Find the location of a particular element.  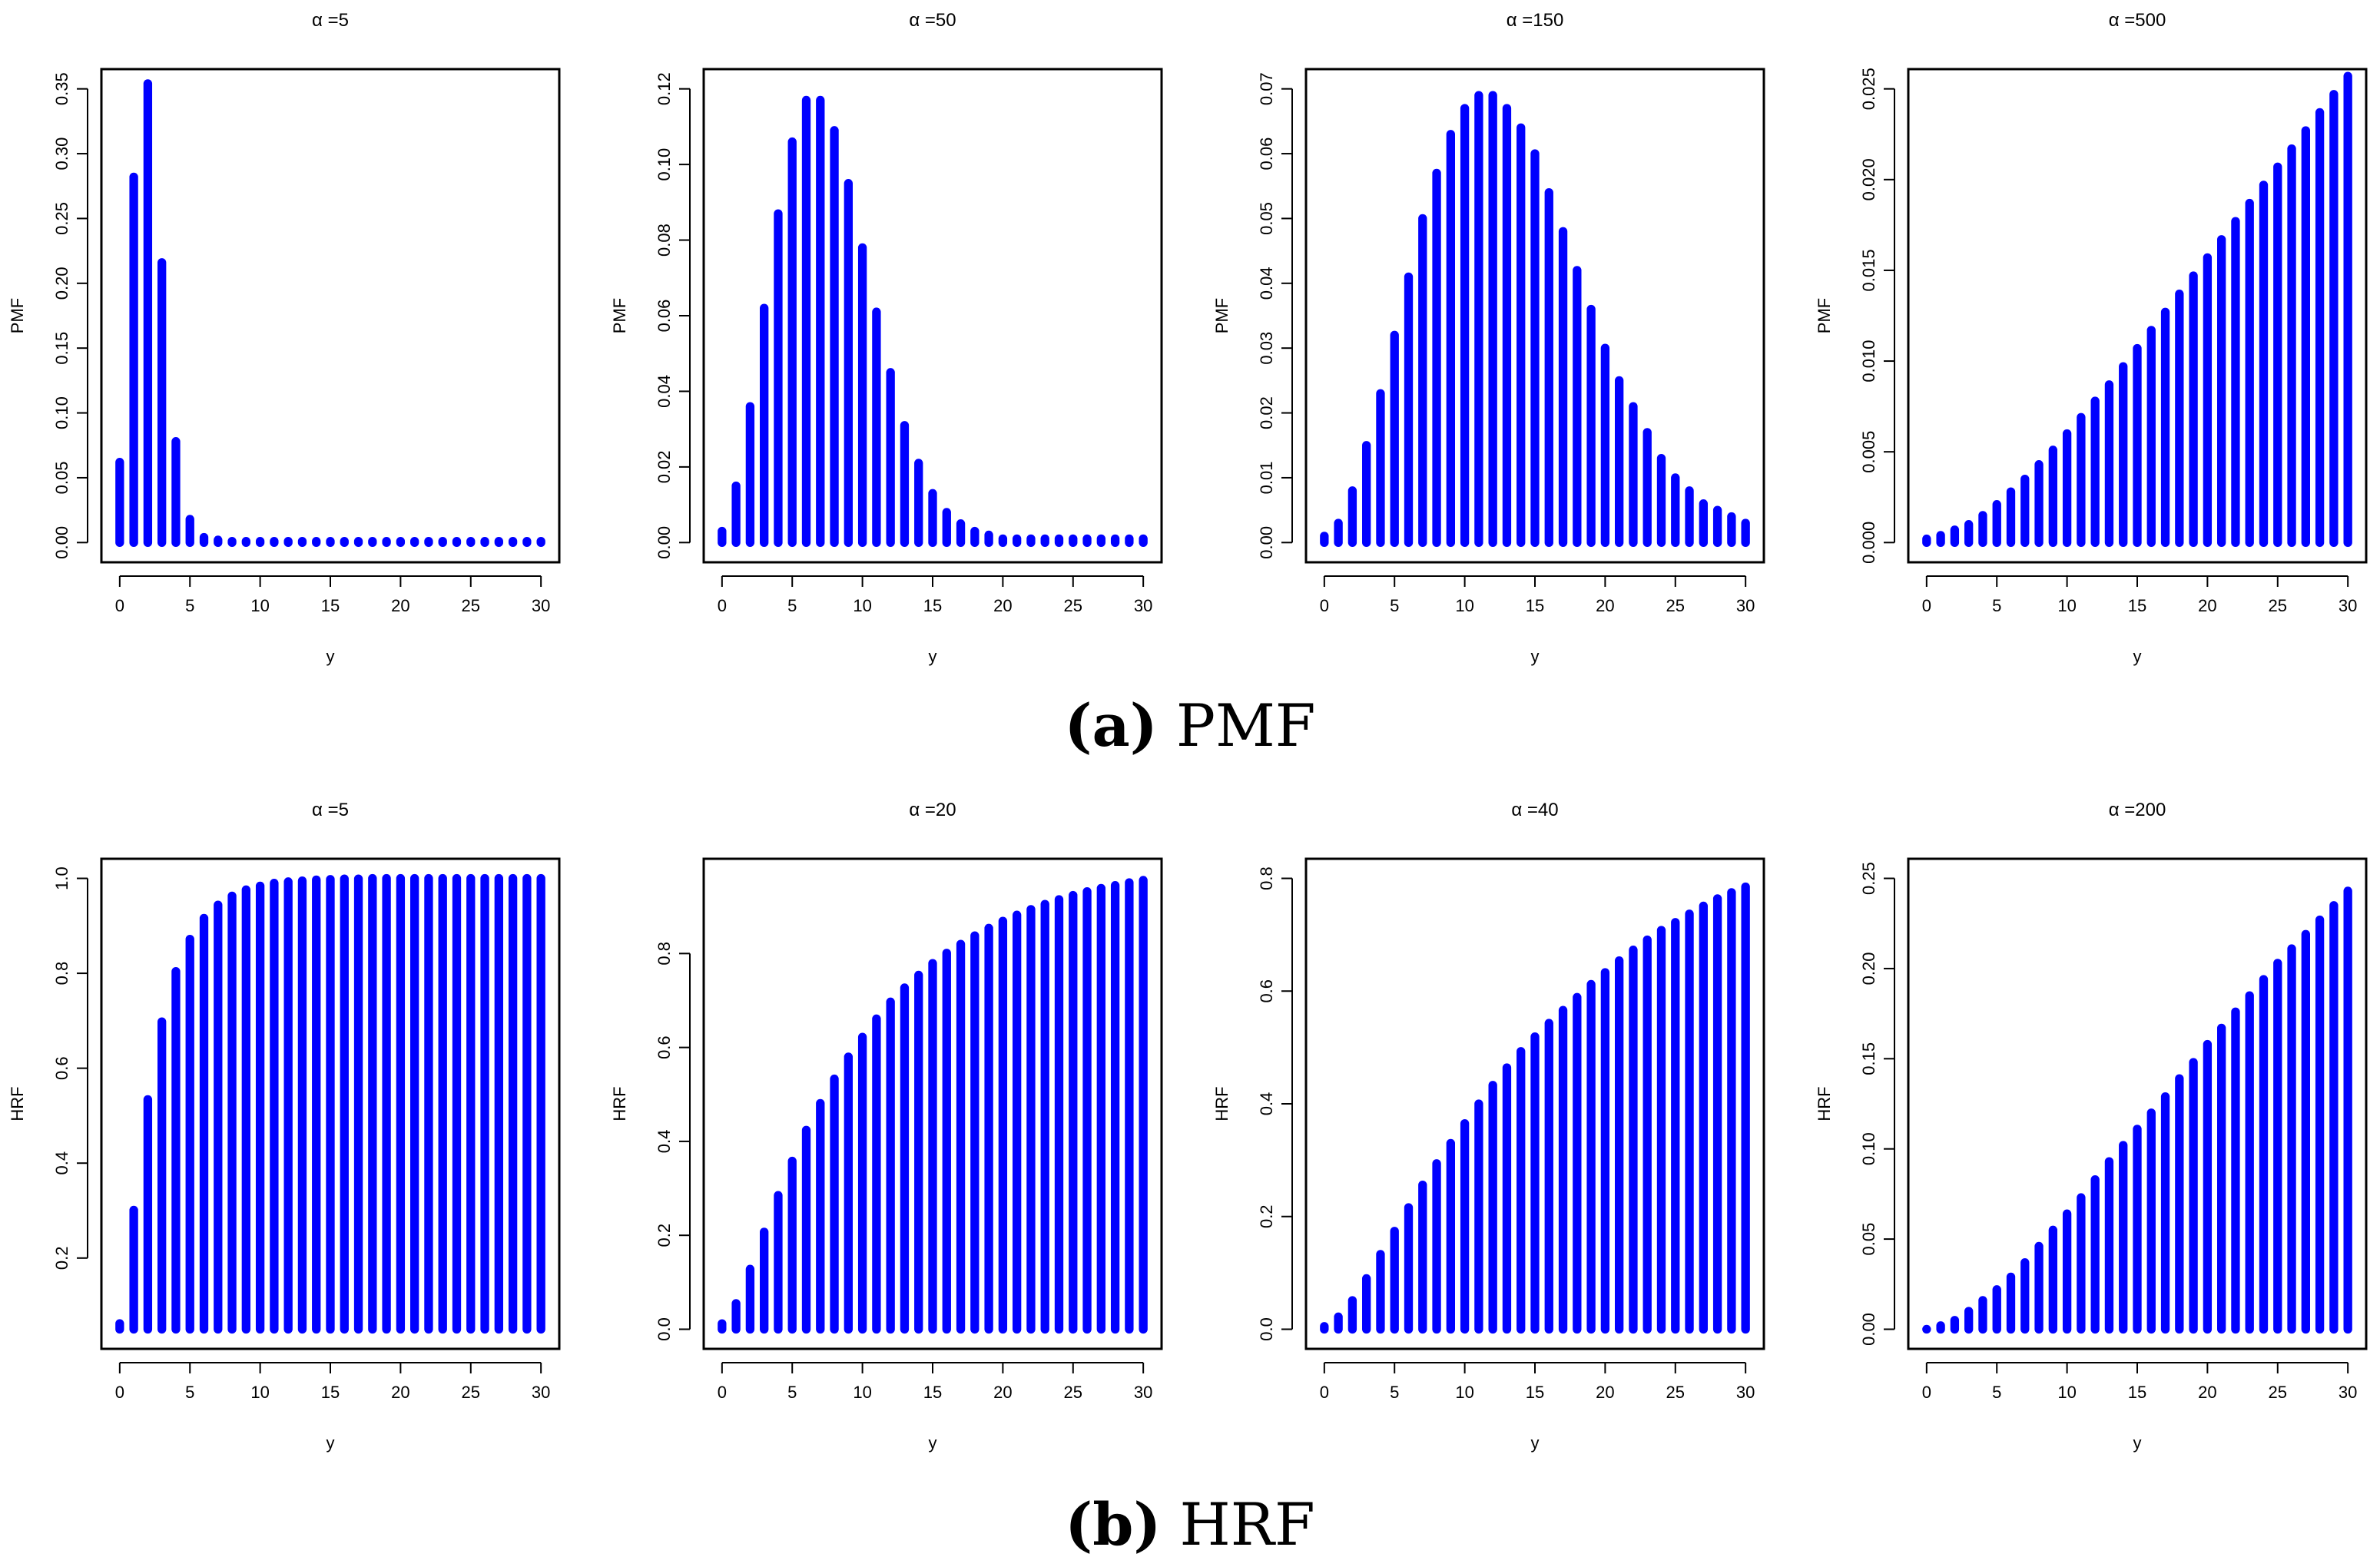

chart-panel-6: α =20 0 5 10 15 20 25 30 y 0.0 0.2 0.4 0.6 0.8 HRF is located at coordinates (886, 1126).